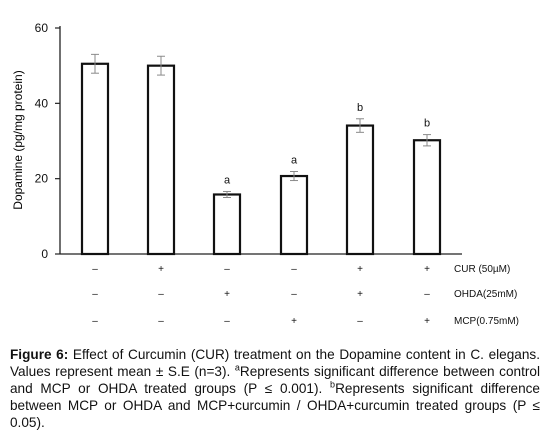 This screenshot has height=438, width=546. What do you see at coordinates (95, 321) in the screenshot?
I see `treatment-mark-2-0: –` at bounding box center [95, 321].